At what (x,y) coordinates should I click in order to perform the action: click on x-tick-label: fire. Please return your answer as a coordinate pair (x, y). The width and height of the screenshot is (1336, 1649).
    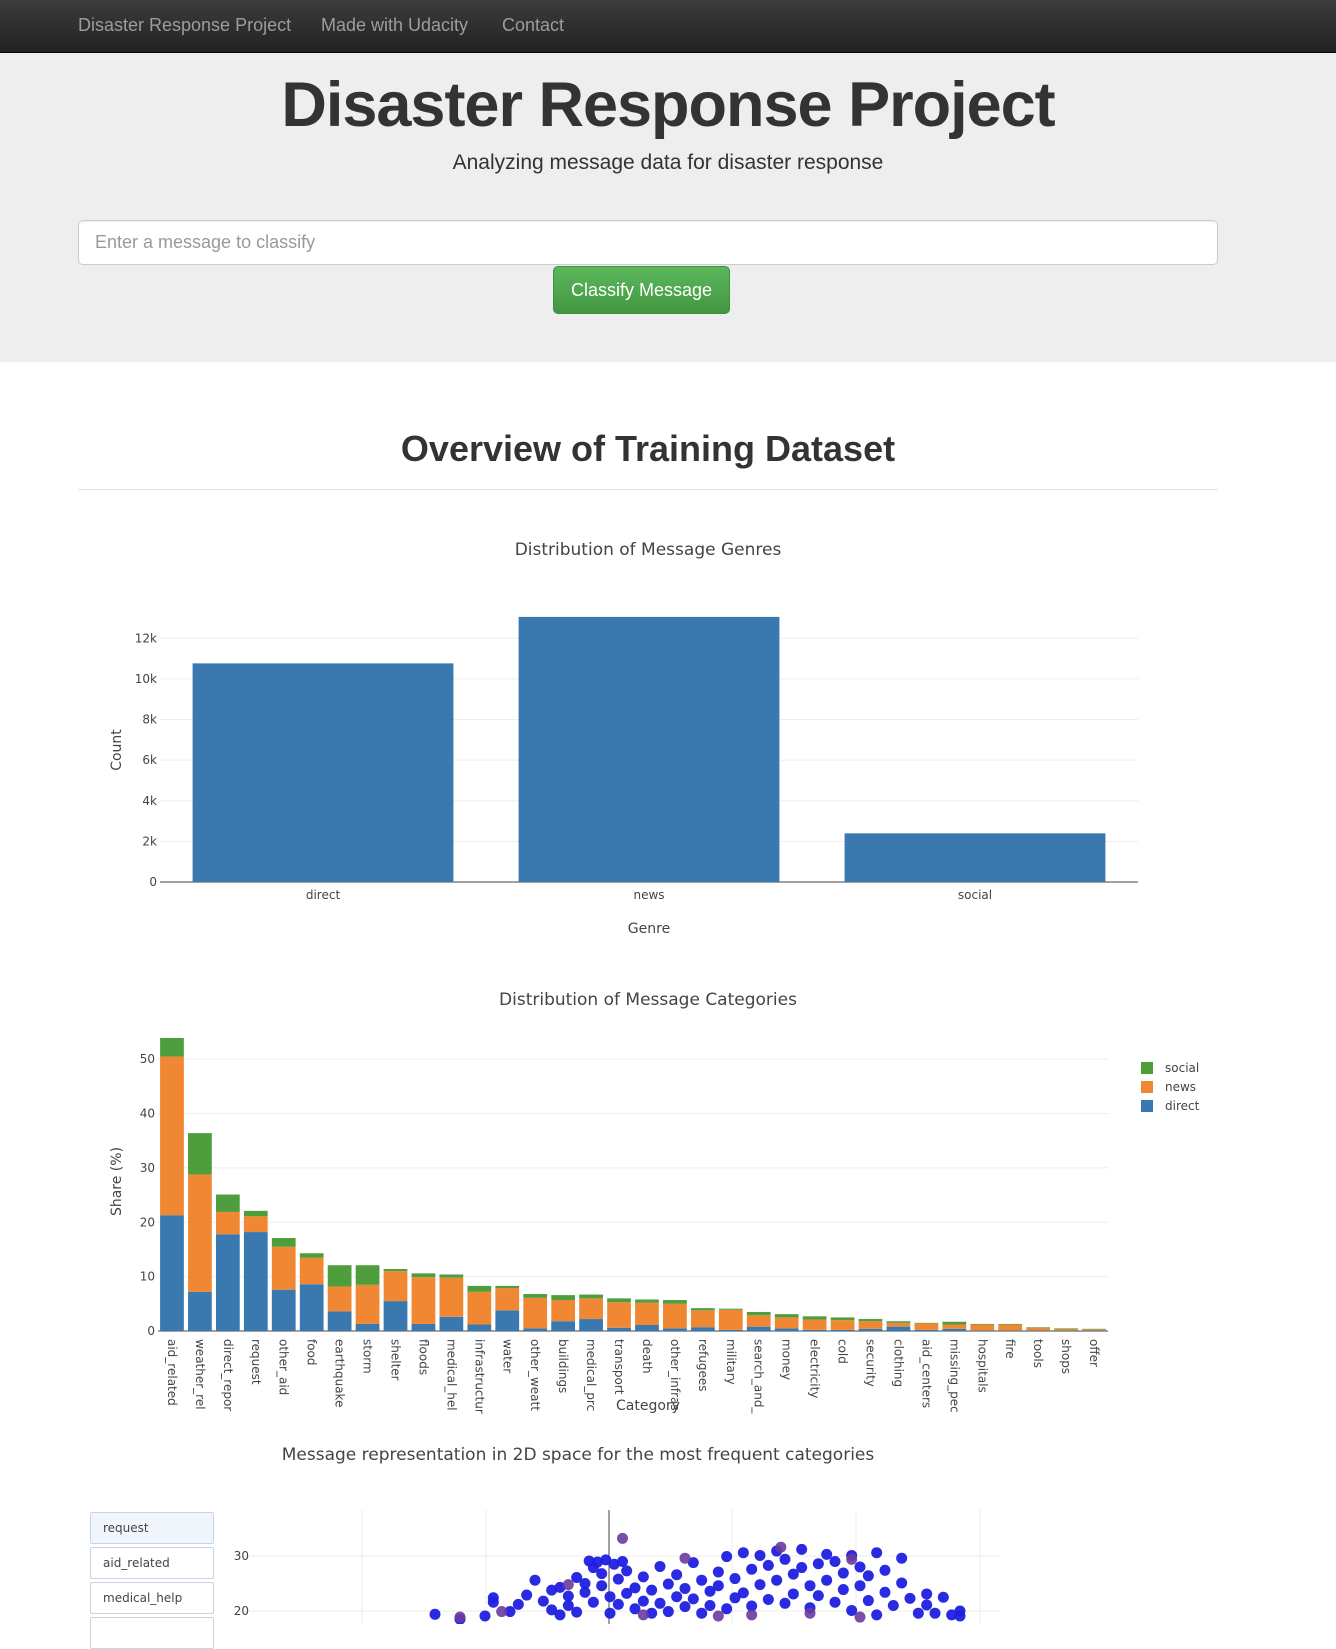
    Looking at the image, I should click on (1010, 1349).